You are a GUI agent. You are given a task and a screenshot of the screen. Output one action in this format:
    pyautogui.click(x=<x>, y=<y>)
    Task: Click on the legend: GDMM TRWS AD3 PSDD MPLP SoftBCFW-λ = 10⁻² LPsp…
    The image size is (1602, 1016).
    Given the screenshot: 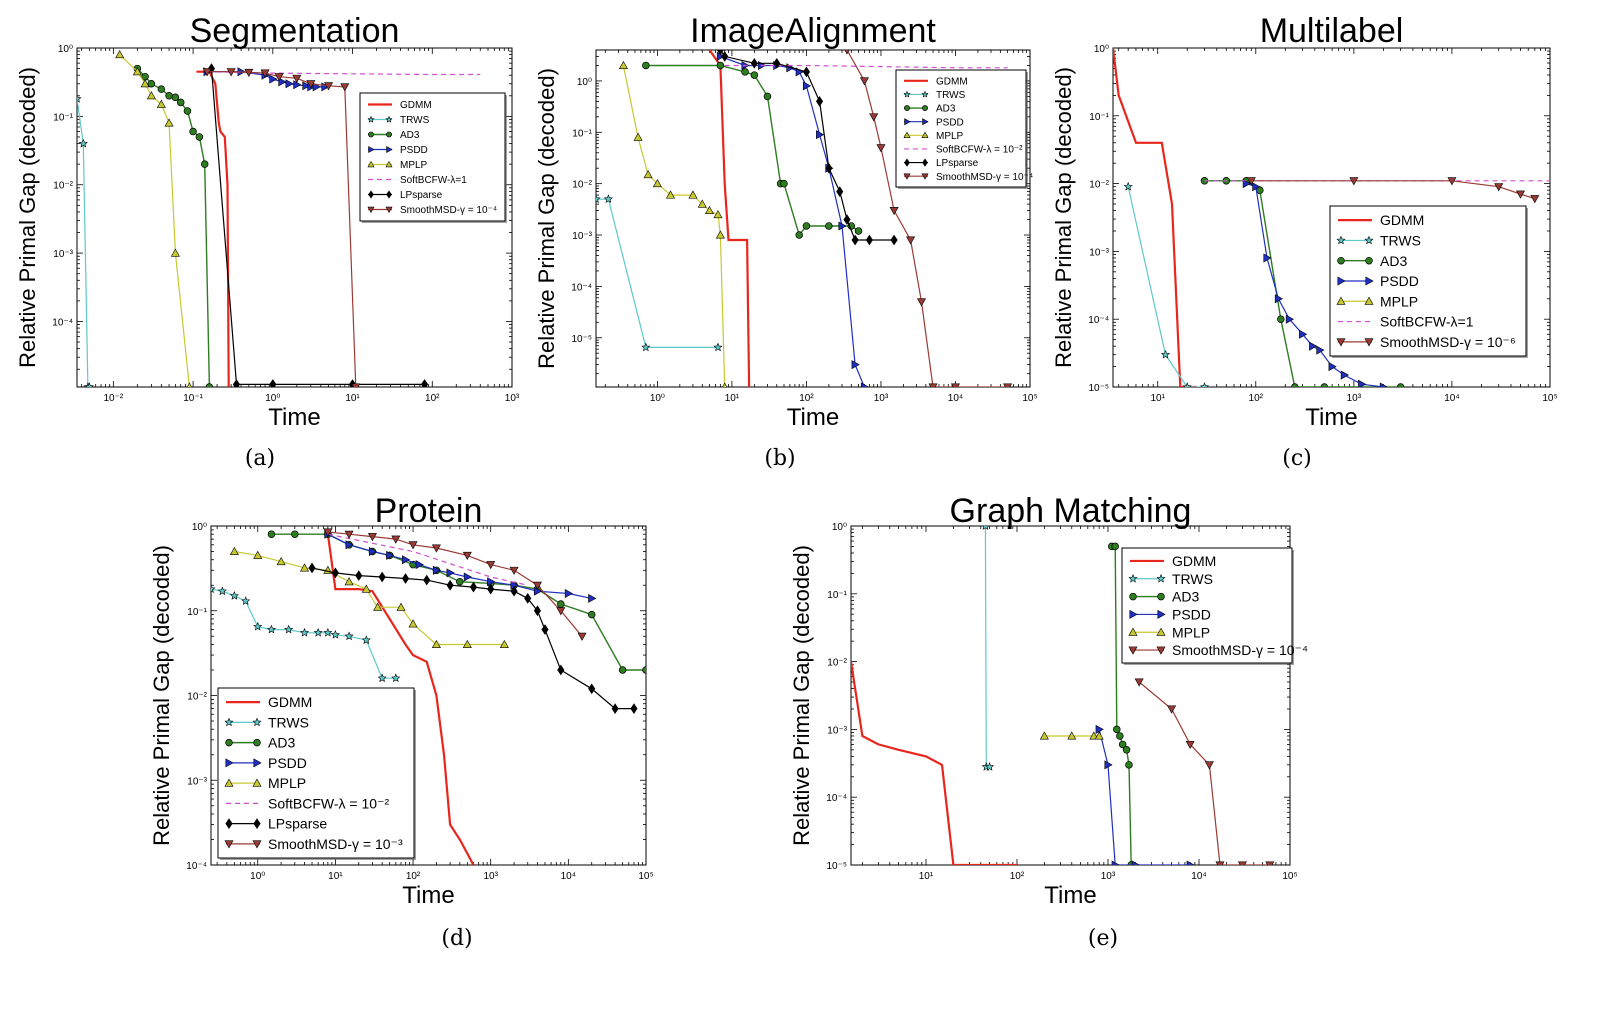 What is the action you would take?
    pyautogui.click(x=316, y=773)
    